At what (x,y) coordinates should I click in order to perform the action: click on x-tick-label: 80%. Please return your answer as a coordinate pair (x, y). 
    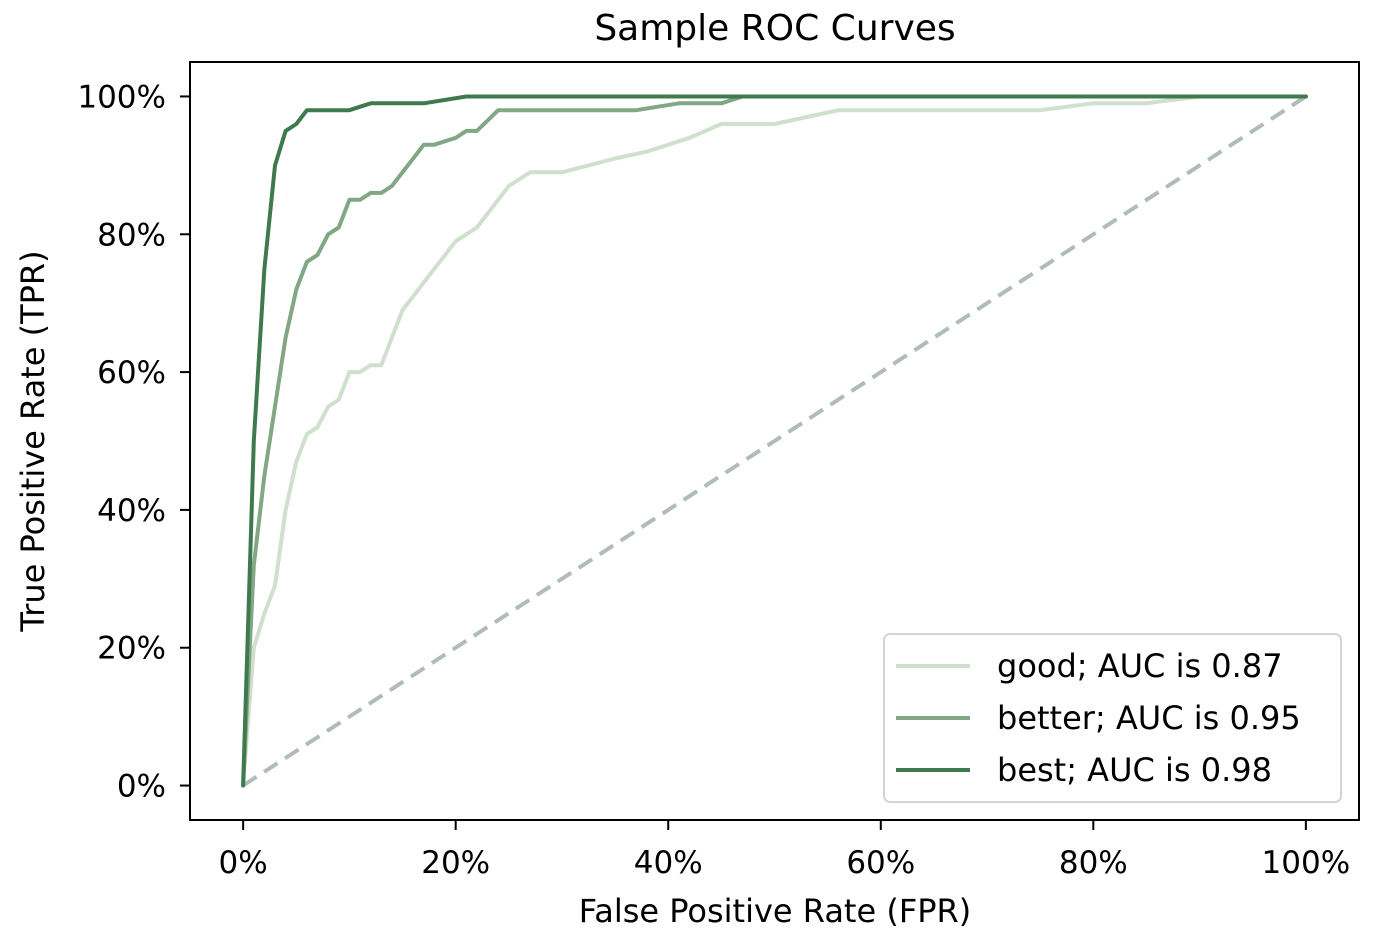
    Looking at the image, I should click on (1093, 863).